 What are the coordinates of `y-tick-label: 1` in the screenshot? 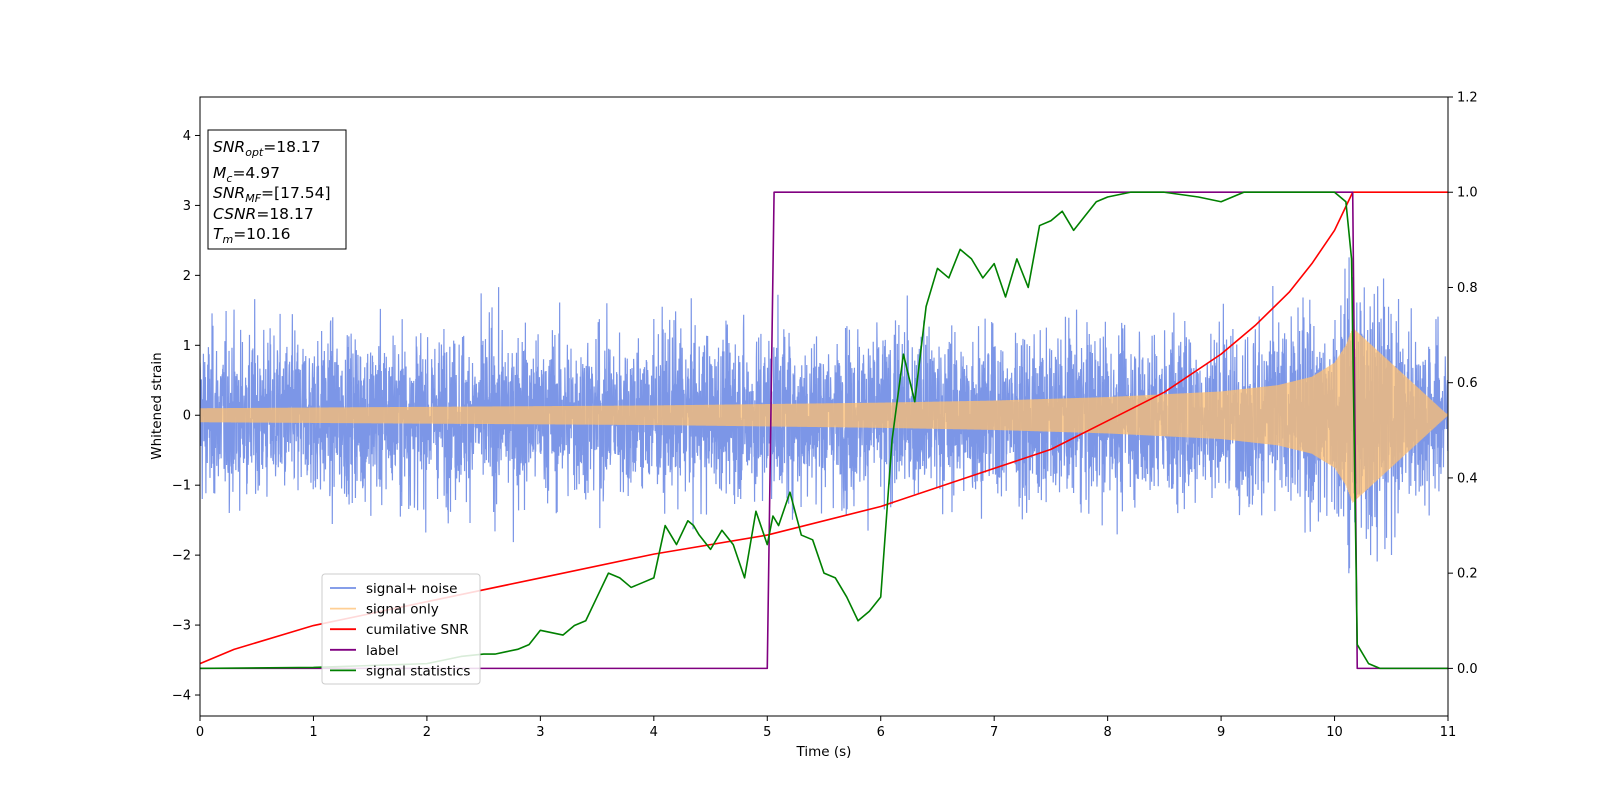 It's located at (187, 346).